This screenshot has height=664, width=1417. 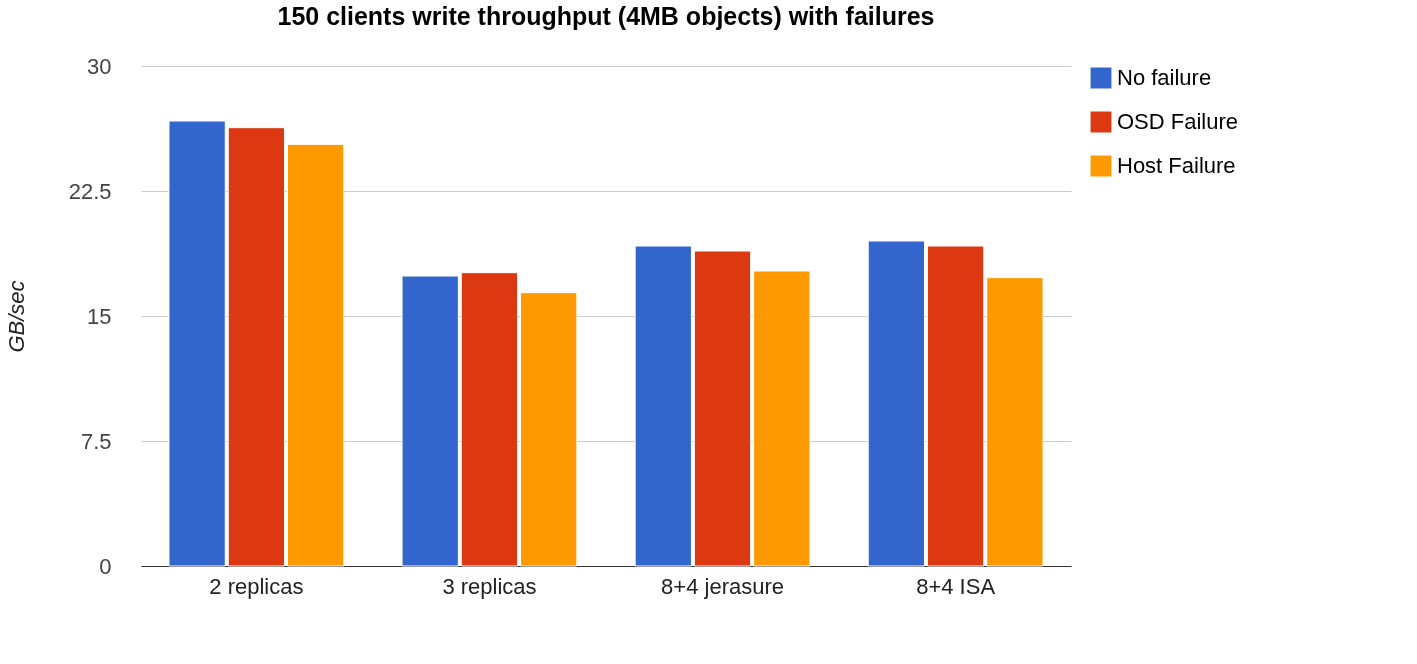 I want to click on y-tick-label: 22.5, so click(x=90, y=191).